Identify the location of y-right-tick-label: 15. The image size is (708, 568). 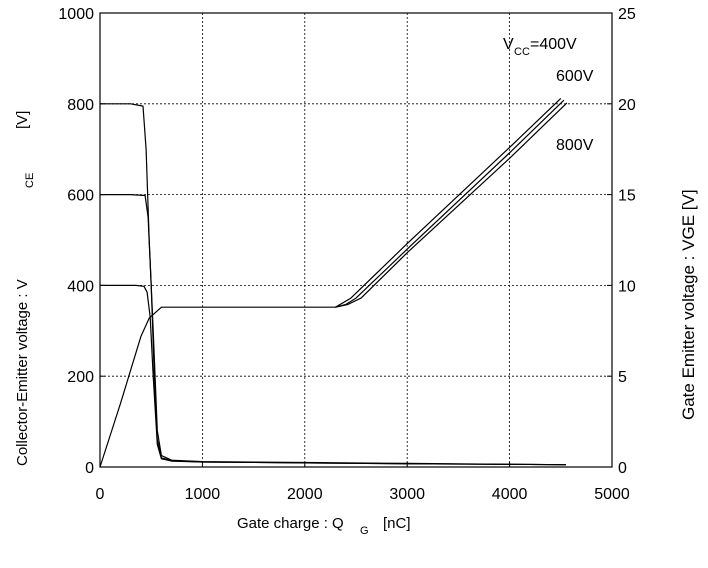
(627, 196).